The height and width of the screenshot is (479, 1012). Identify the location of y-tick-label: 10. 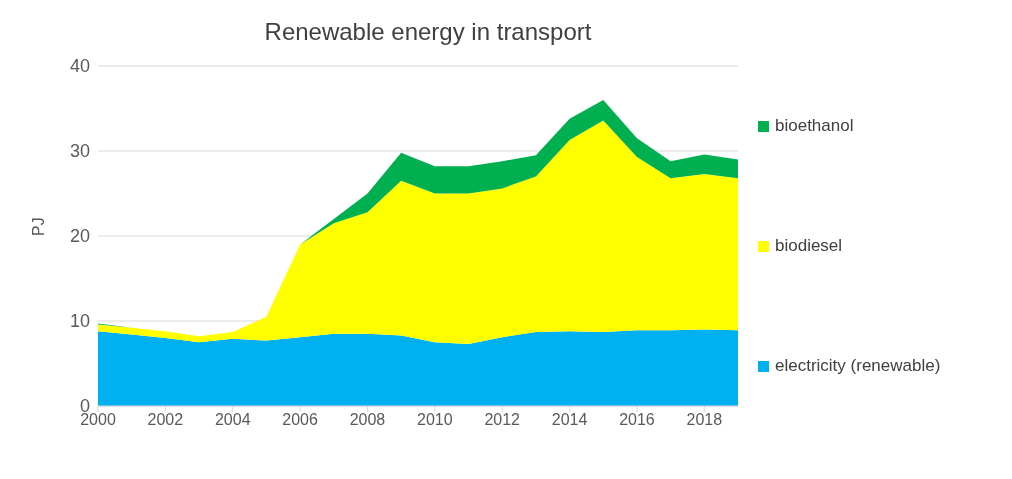
(79, 321).